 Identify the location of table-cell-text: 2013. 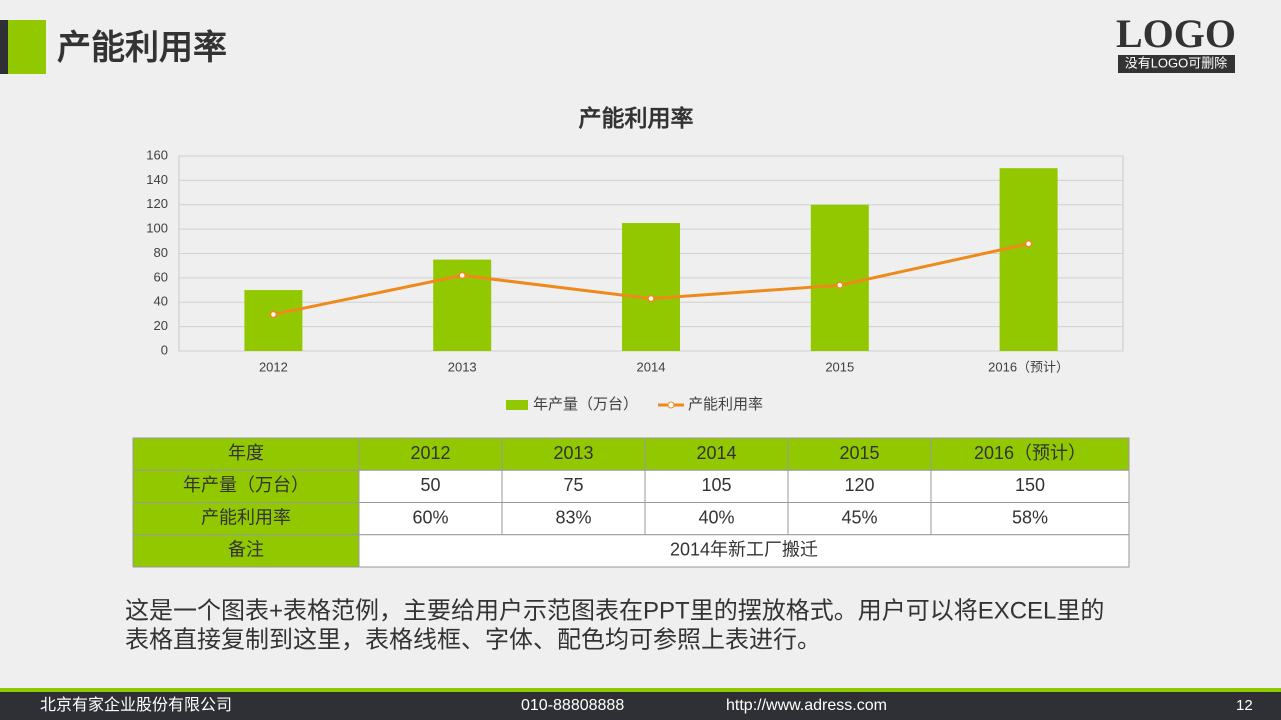
(573, 453).